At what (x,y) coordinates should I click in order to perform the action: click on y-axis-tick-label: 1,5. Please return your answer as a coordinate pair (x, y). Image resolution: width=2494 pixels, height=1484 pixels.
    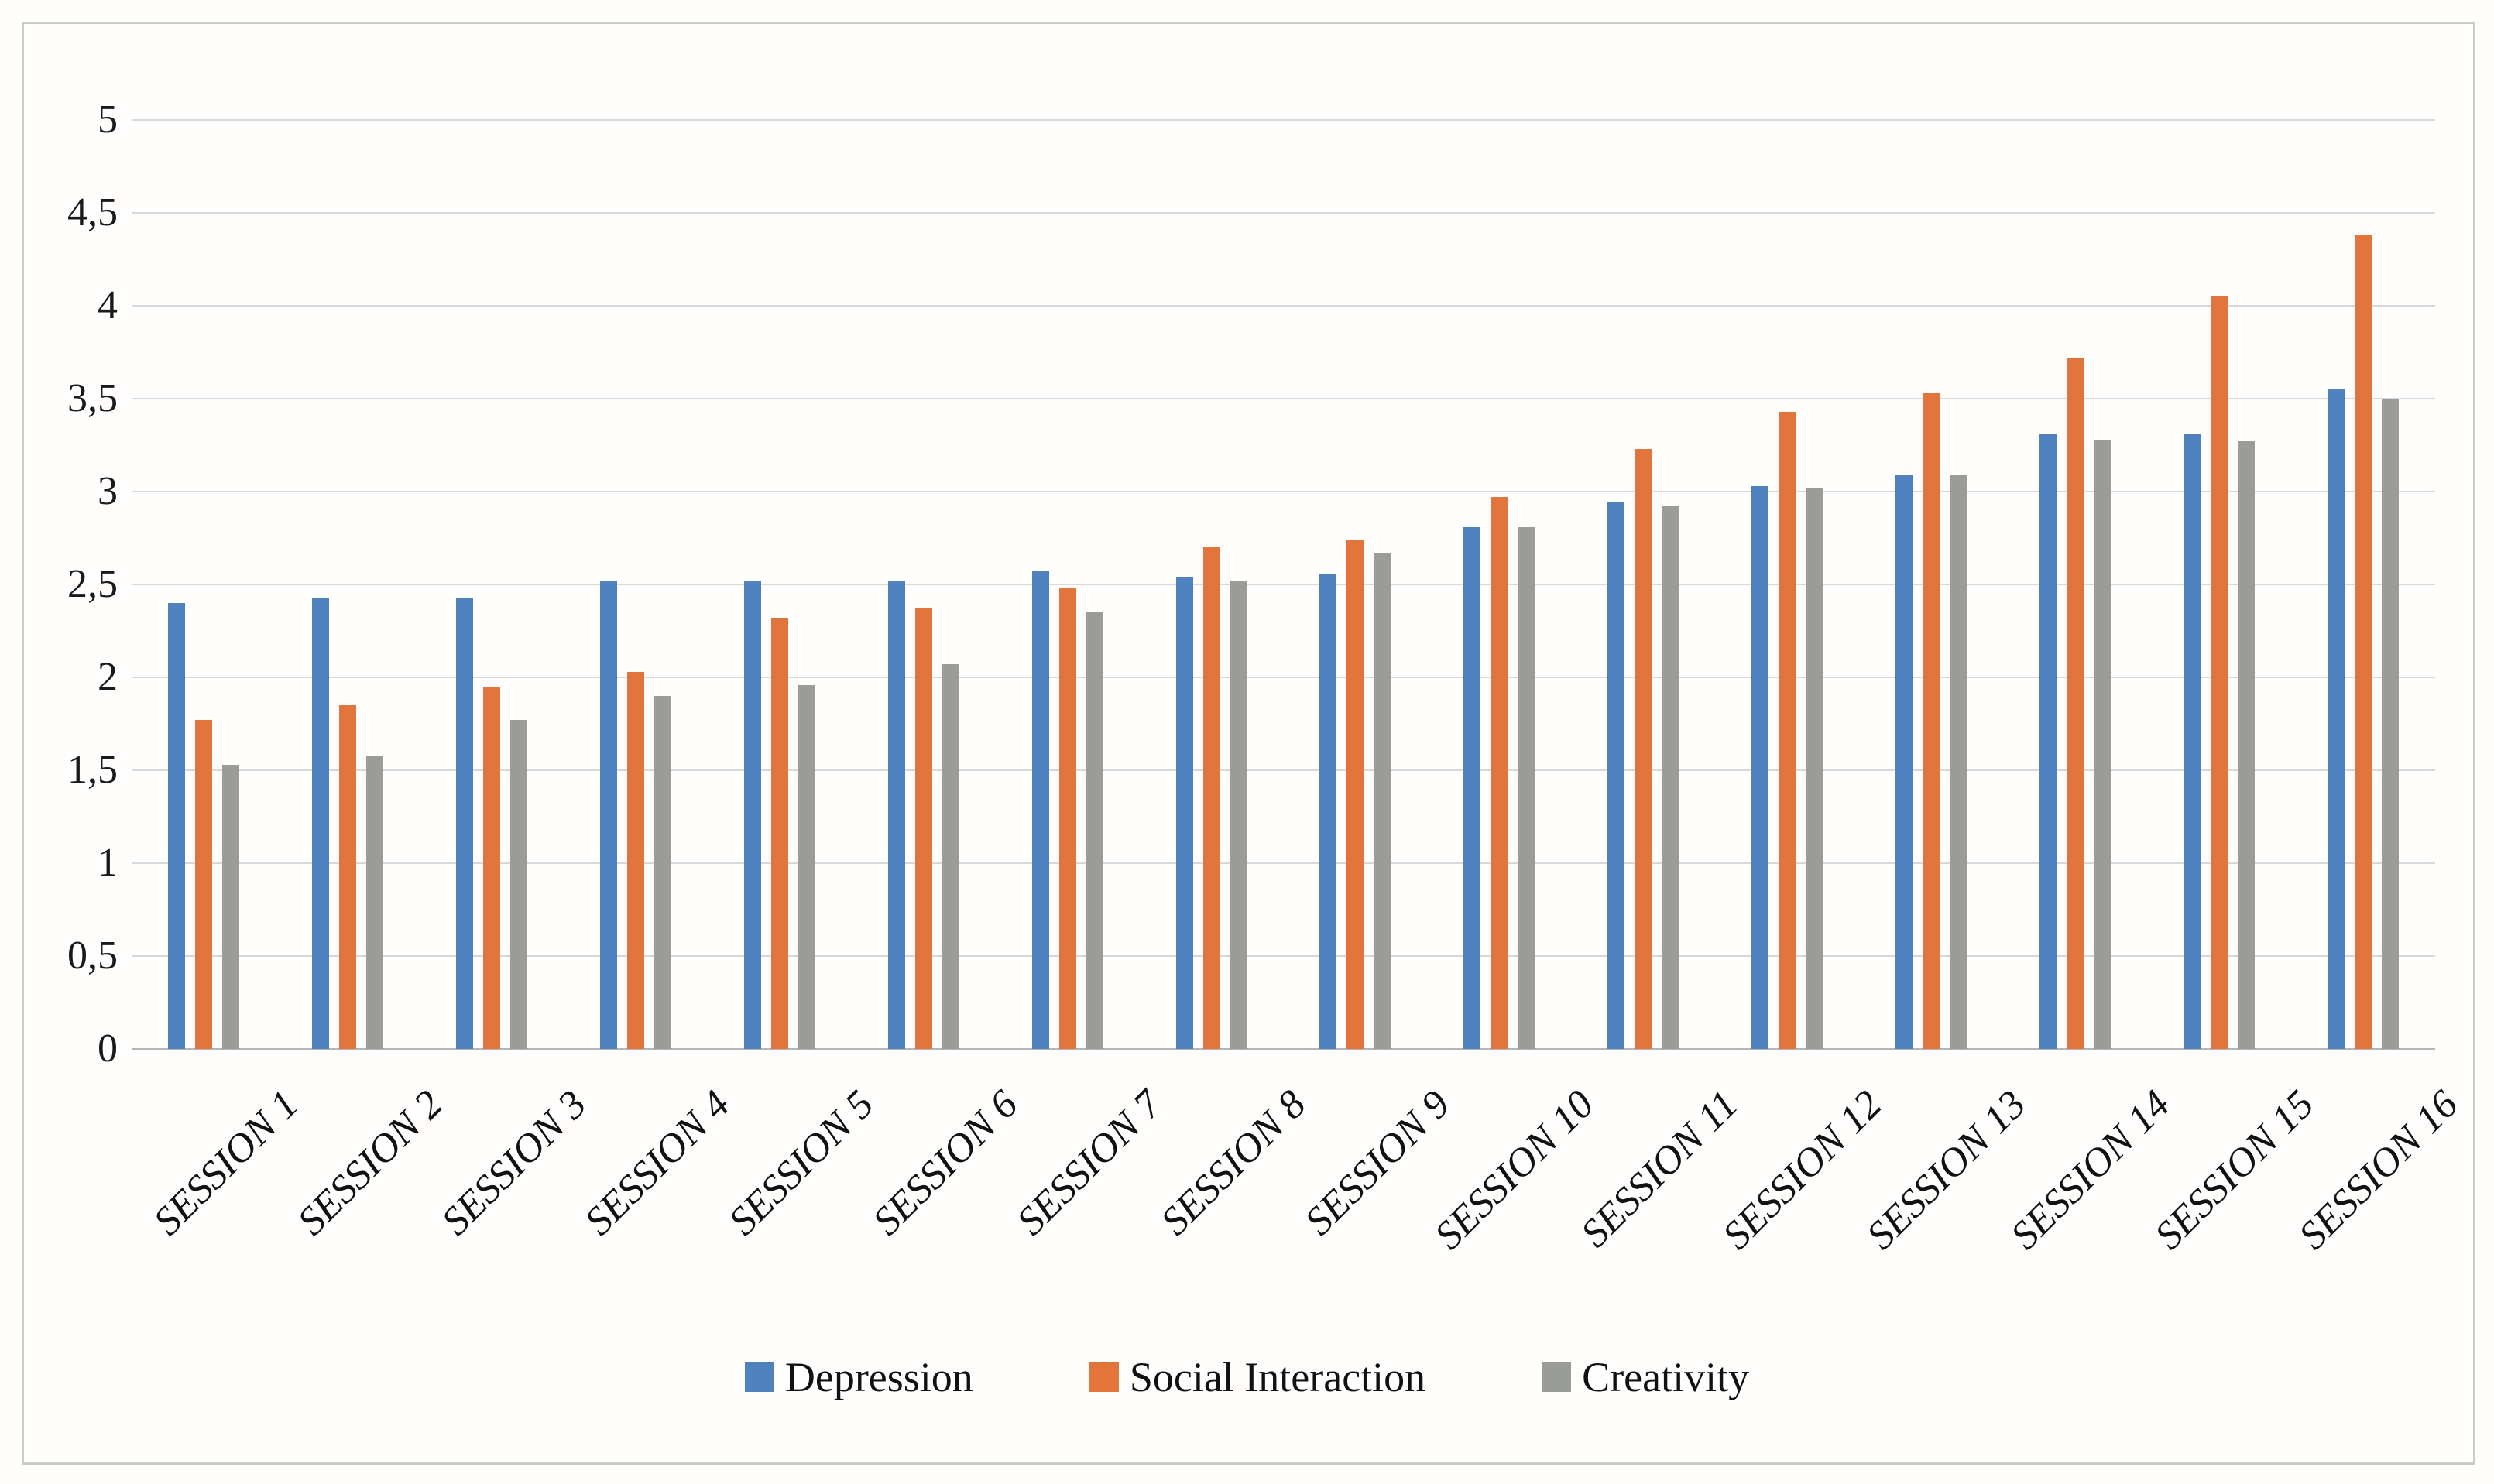
    Looking at the image, I should click on (93, 770).